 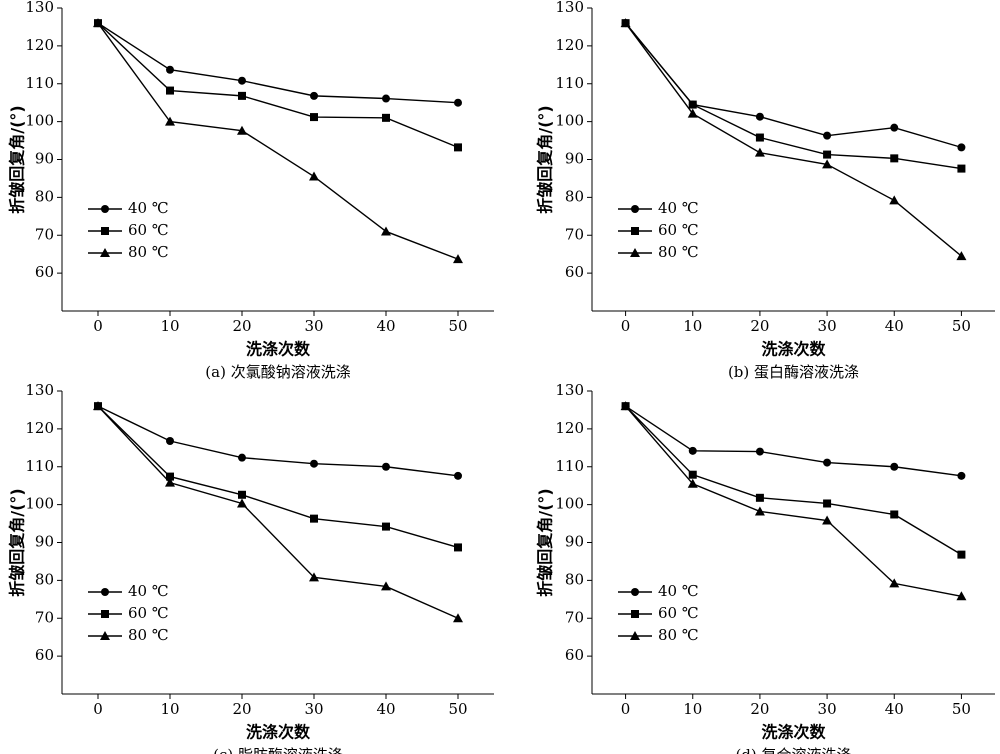 What do you see at coordinates (39, 8) in the screenshot?
I see `y-tick-label: 130` at bounding box center [39, 8].